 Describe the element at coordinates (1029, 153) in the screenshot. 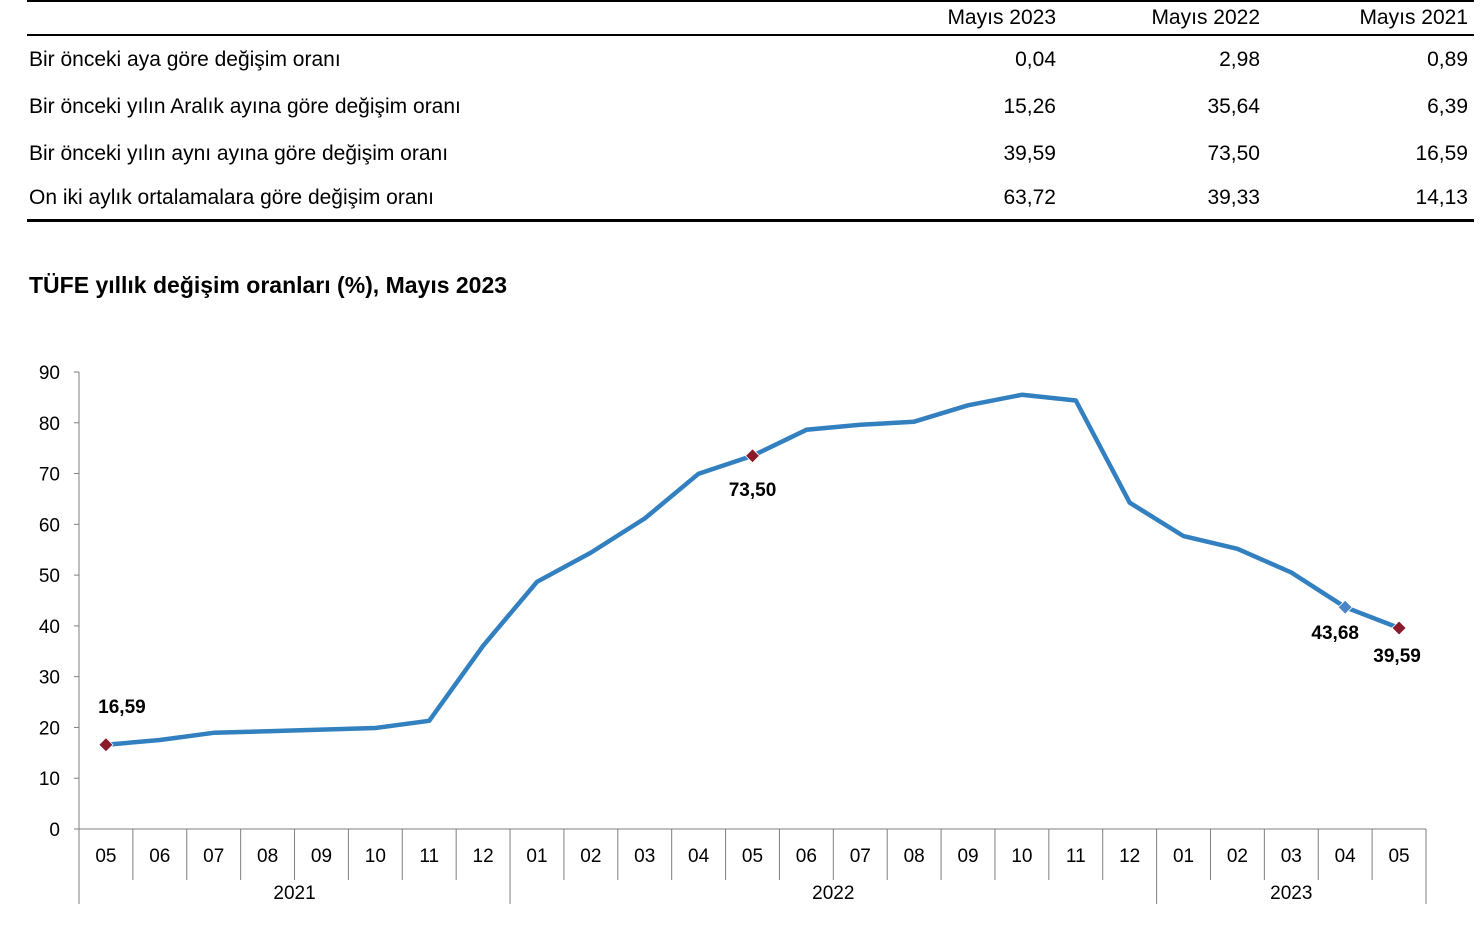

I see `table-cell: 39,59` at that location.